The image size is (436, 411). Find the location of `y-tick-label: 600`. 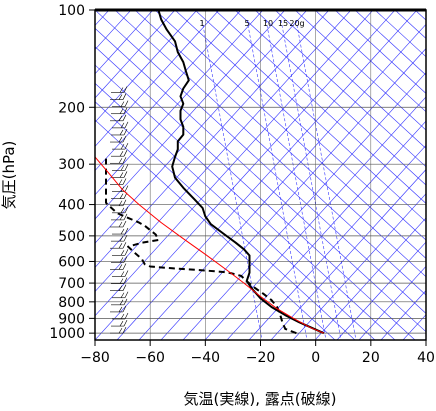

y-tick-label: 600 is located at coordinates (71, 262).